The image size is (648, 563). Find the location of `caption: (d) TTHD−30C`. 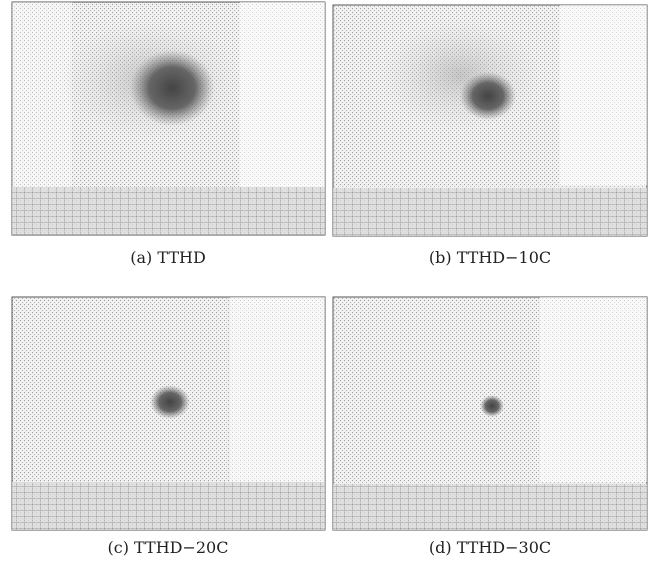

caption: (d) TTHD−30C is located at coordinates (490, 547).